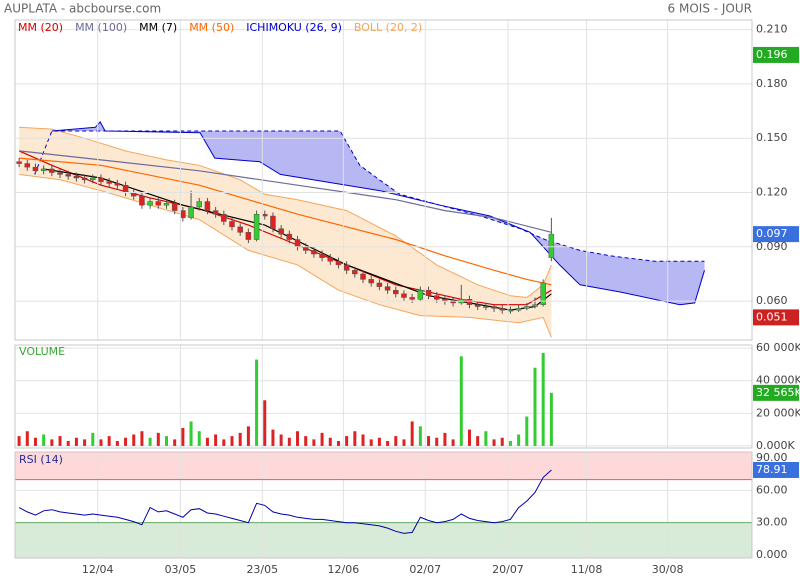 Image resolution: width=800 pixels, height=580 pixels. What do you see at coordinates (42, 351) in the screenshot?
I see `panel-title: VOLUME` at bounding box center [42, 351].